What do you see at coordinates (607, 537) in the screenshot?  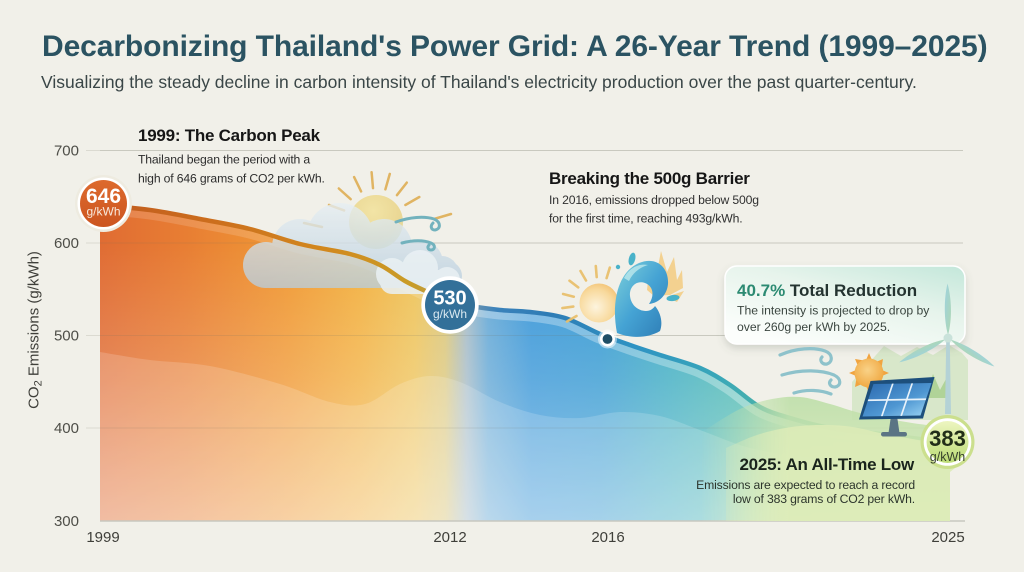 I see `svg-text: 2016` at bounding box center [607, 537].